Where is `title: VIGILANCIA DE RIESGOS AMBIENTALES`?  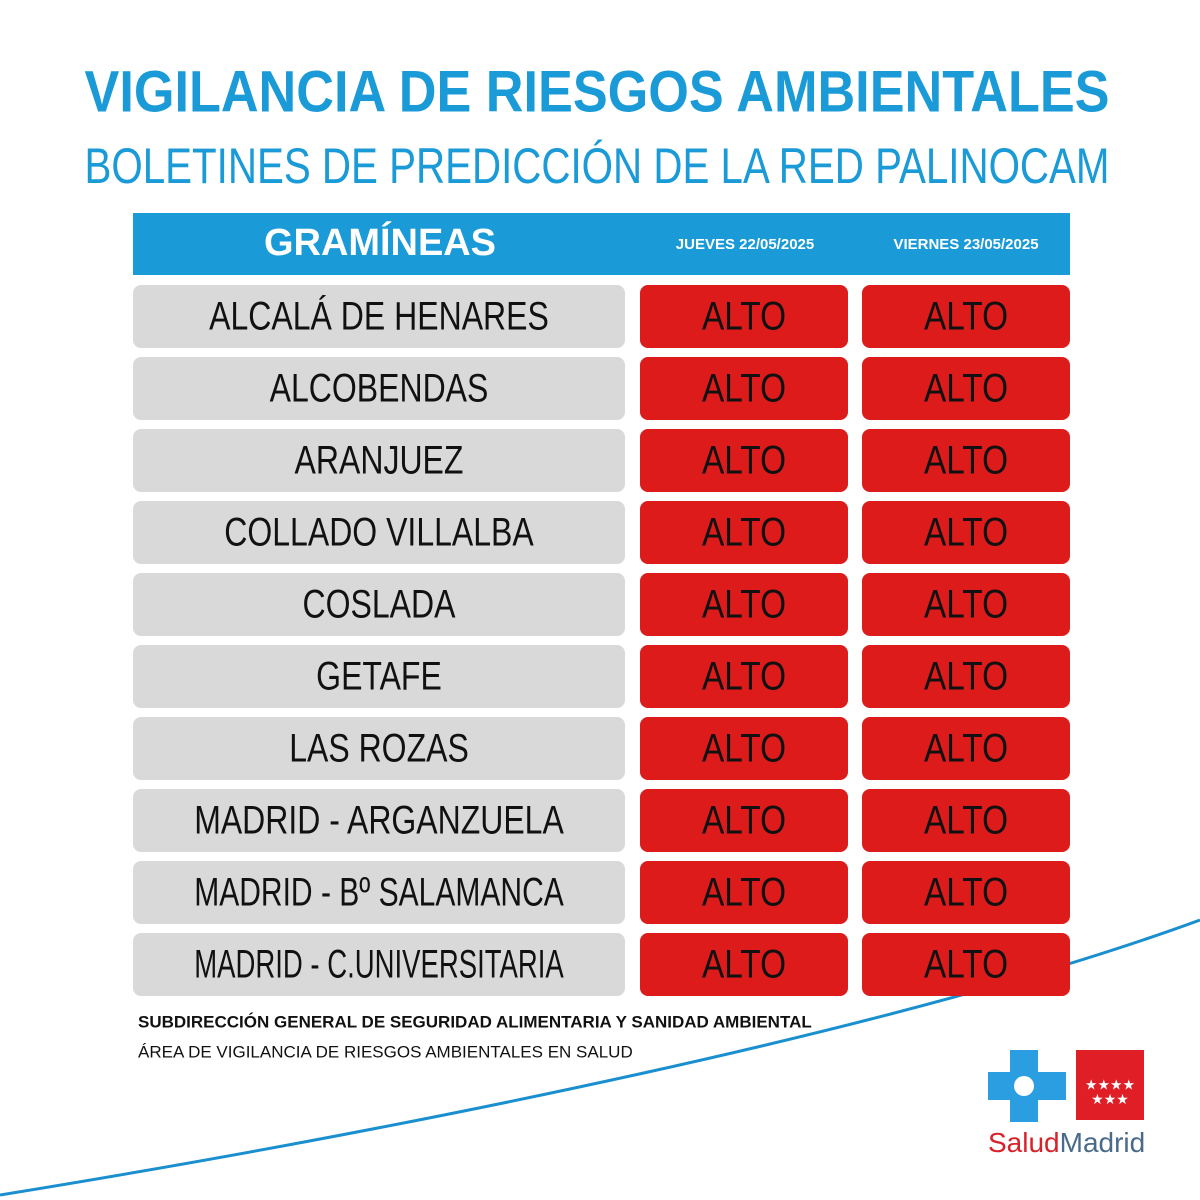 title: VIGILANCIA DE RIESGOS AMBIENTALES is located at coordinates (597, 91).